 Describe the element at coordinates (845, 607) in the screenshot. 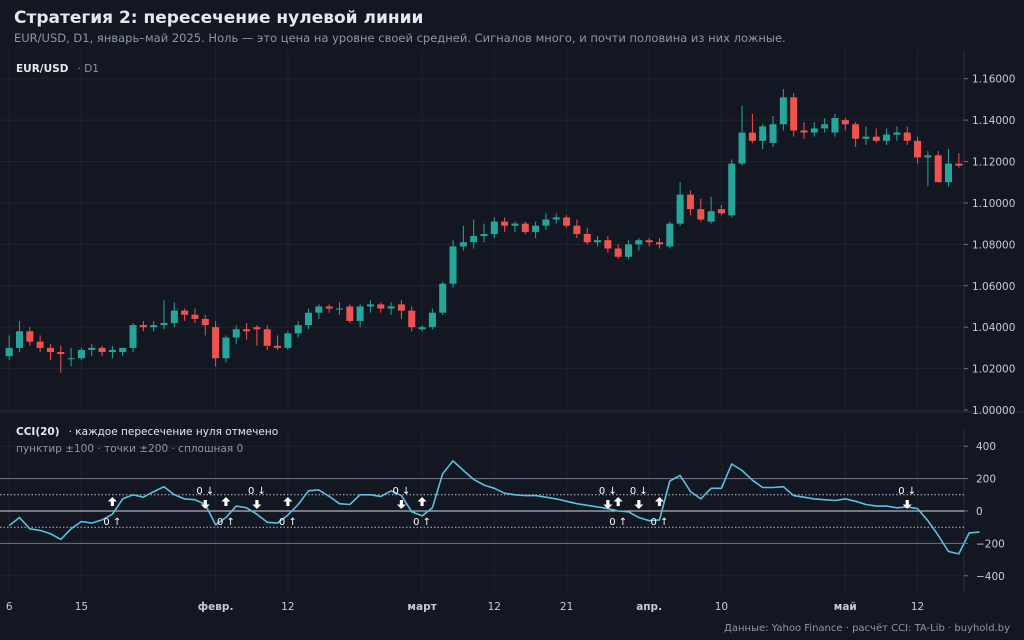

I see `x-tick-label: май` at that location.